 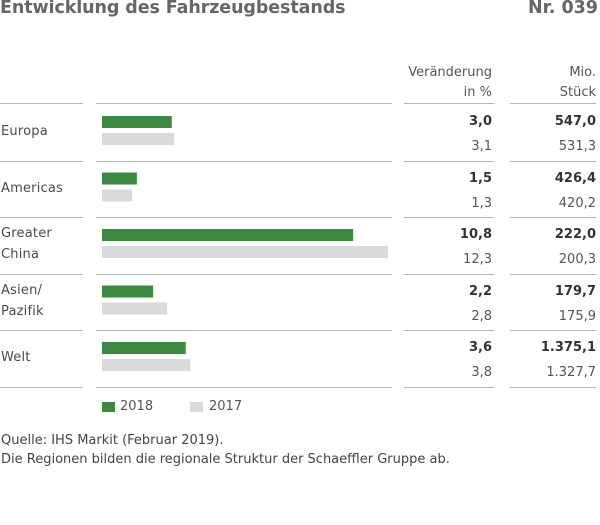 I want to click on header-rule-change, so click(x=449, y=103).